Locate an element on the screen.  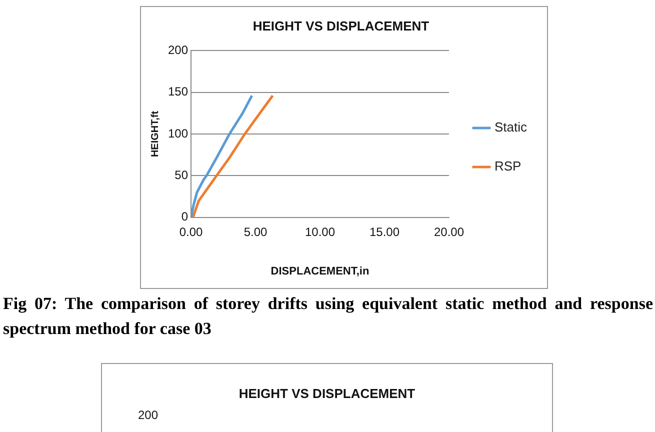
chart-title: HEIGHT VS DISPLACEMENT is located at coordinates (341, 26).